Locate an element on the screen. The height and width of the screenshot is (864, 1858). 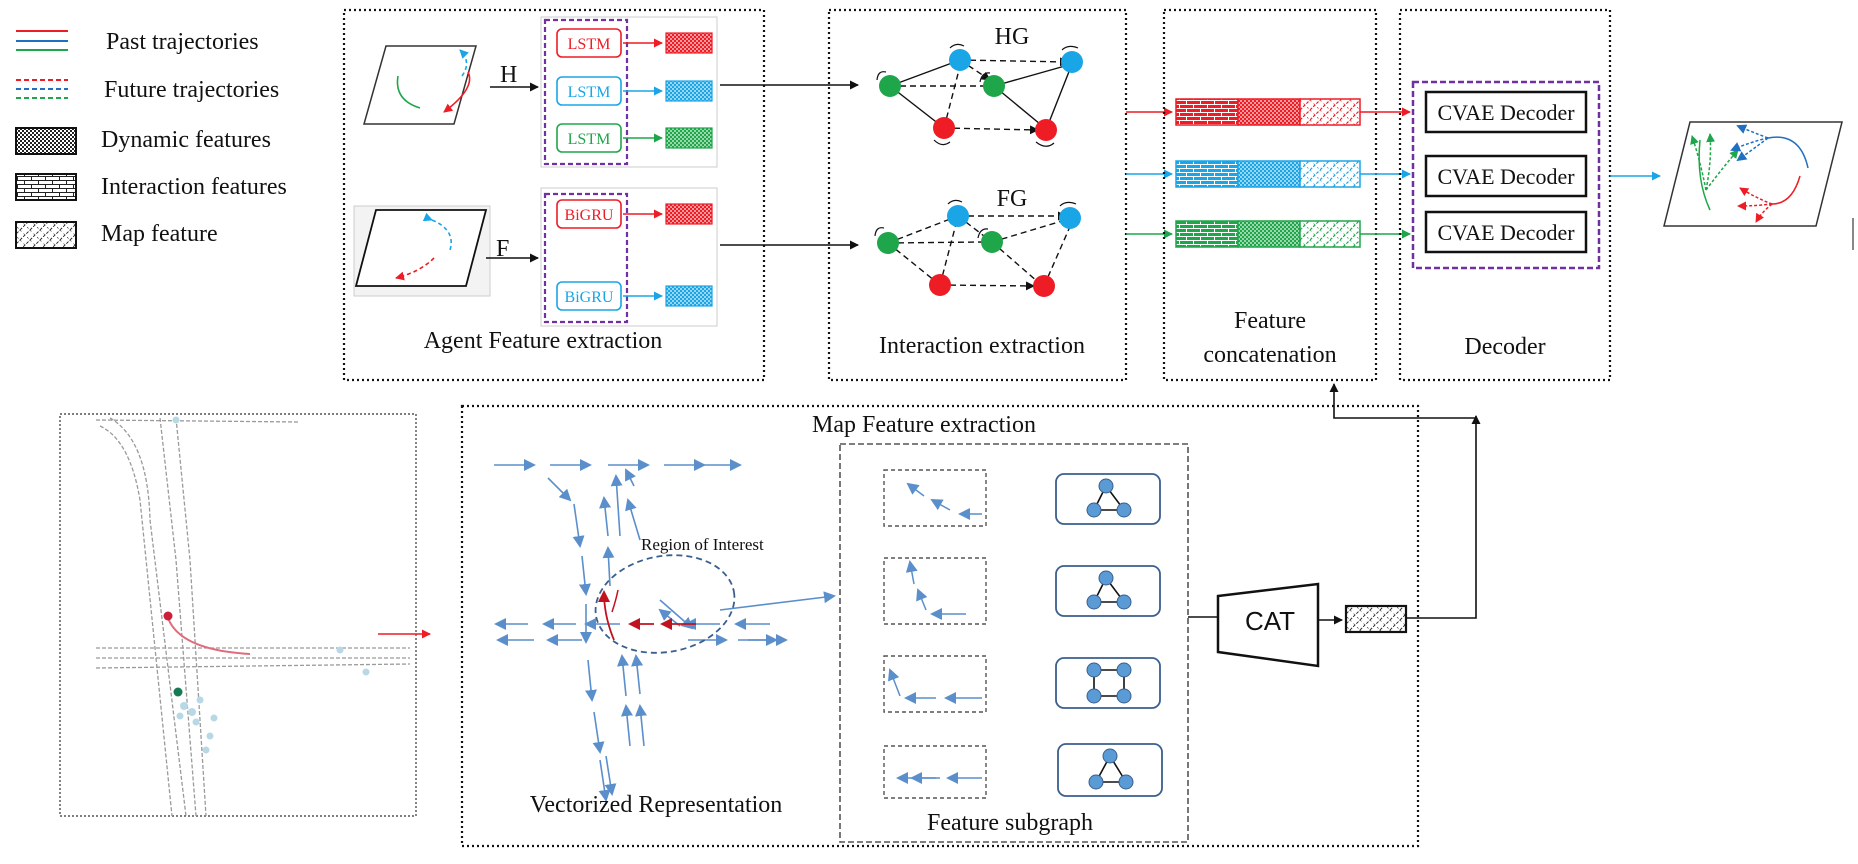
hd-map-image is located at coordinates (238, 615).